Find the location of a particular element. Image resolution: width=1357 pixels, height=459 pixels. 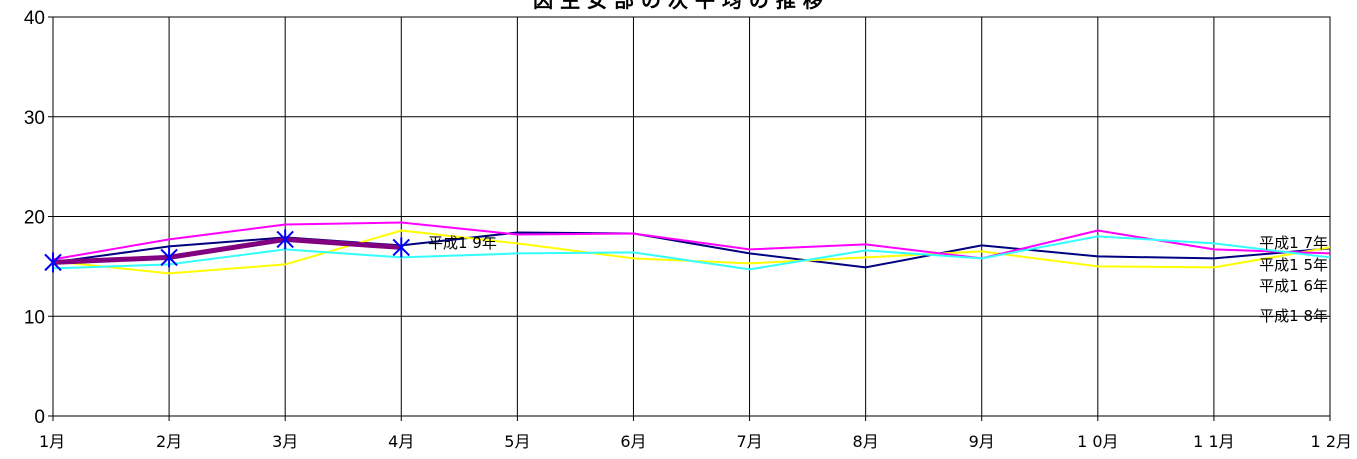

series-lines is located at coordinates (691, 248).